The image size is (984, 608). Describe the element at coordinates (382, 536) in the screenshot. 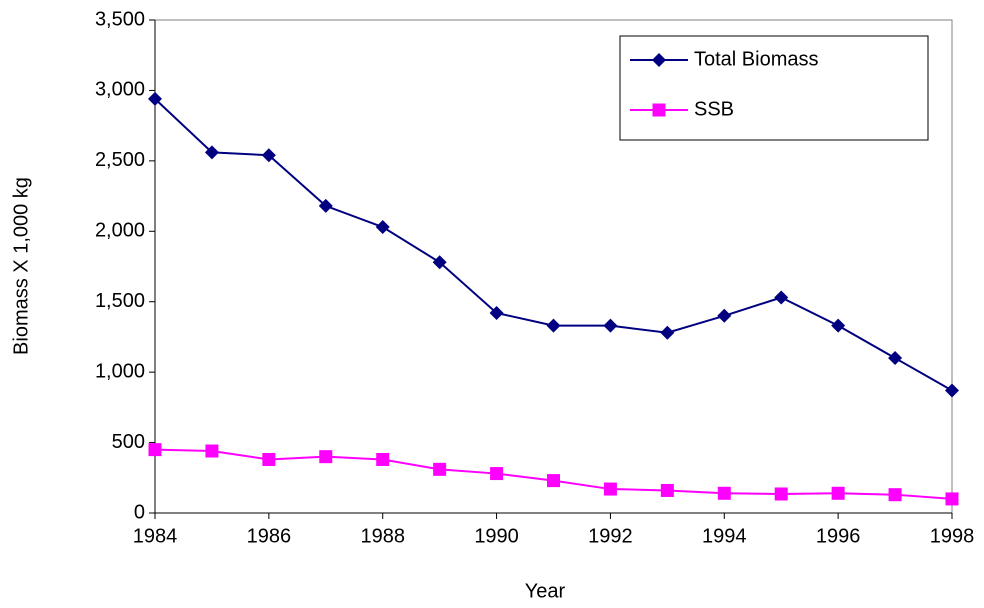

I see `x-tick-label: 1988` at that location.